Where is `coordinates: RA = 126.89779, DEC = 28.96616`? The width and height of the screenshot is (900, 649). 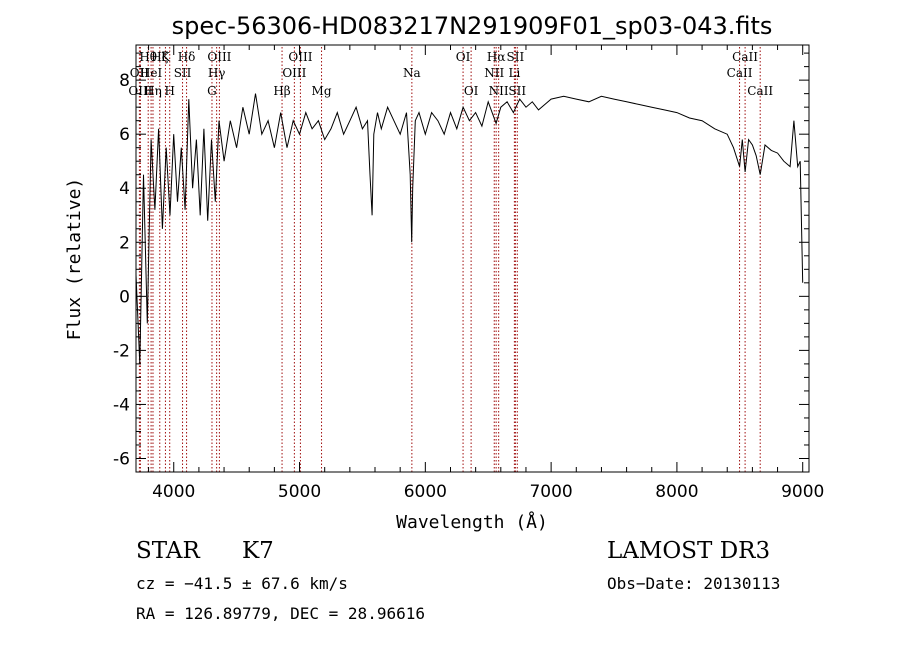 coordinates: RA = 126.89779, DEC = 28.96616 is located at coordinates (280, 613).